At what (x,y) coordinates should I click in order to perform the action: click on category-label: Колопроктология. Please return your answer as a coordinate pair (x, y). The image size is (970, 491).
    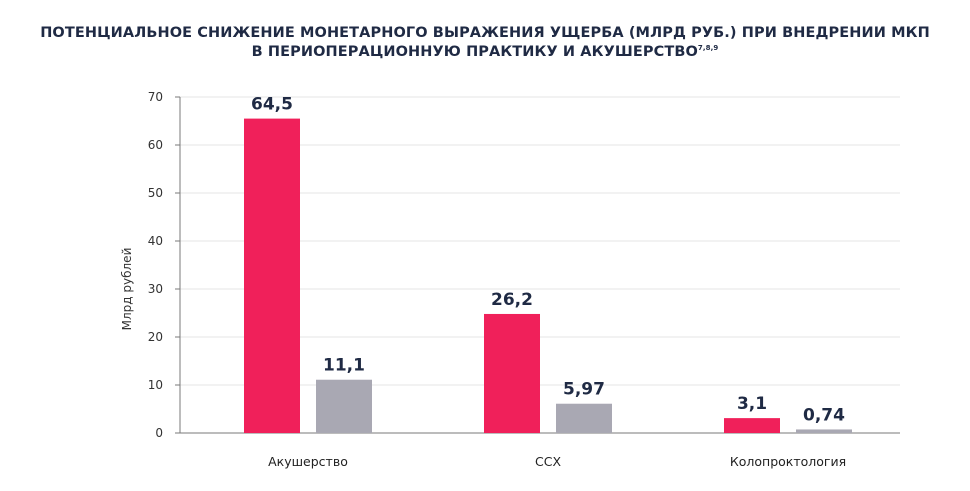
    Looking at the image, I should click on (788, 461).